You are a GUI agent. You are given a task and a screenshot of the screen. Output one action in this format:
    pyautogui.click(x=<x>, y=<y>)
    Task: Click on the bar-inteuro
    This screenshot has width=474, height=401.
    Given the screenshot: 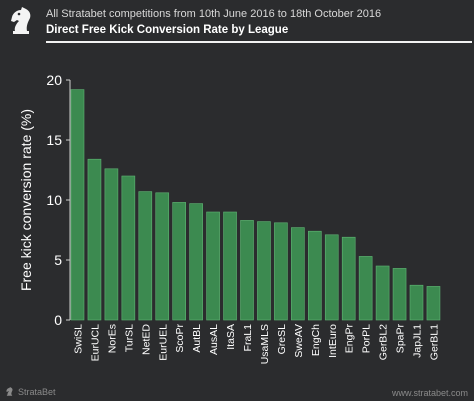 What is the action you would take?
    pyautogui.click(x=331, y=277)
    